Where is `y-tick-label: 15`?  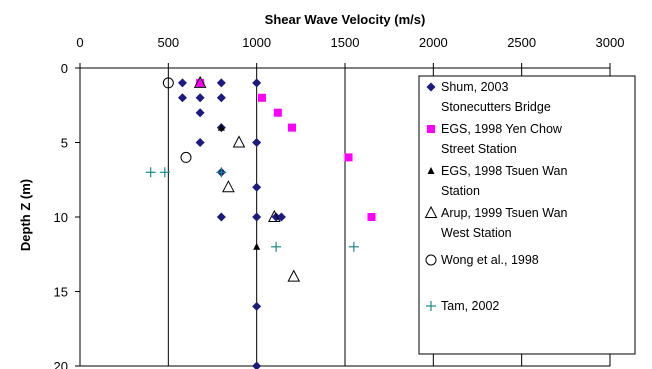 y-tick-label: 15 is located at coordinates (61, 292).